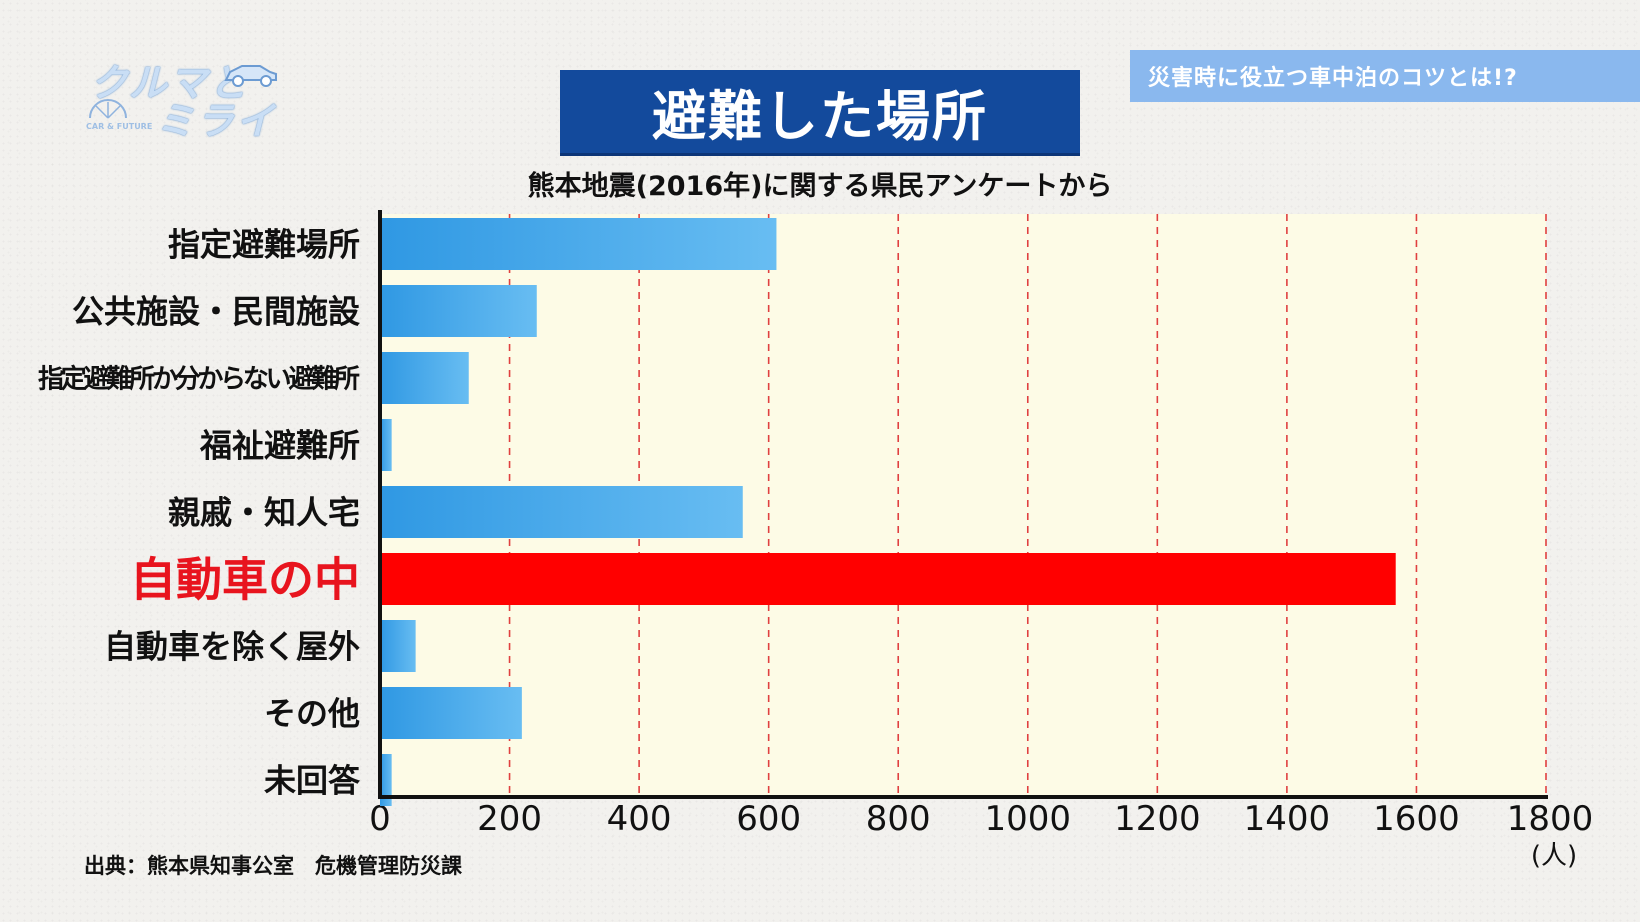 Image resolution: width=1640 pixels, height=922 pixels. I want to click on x-tick-label: 1400, so click(1287, 819).